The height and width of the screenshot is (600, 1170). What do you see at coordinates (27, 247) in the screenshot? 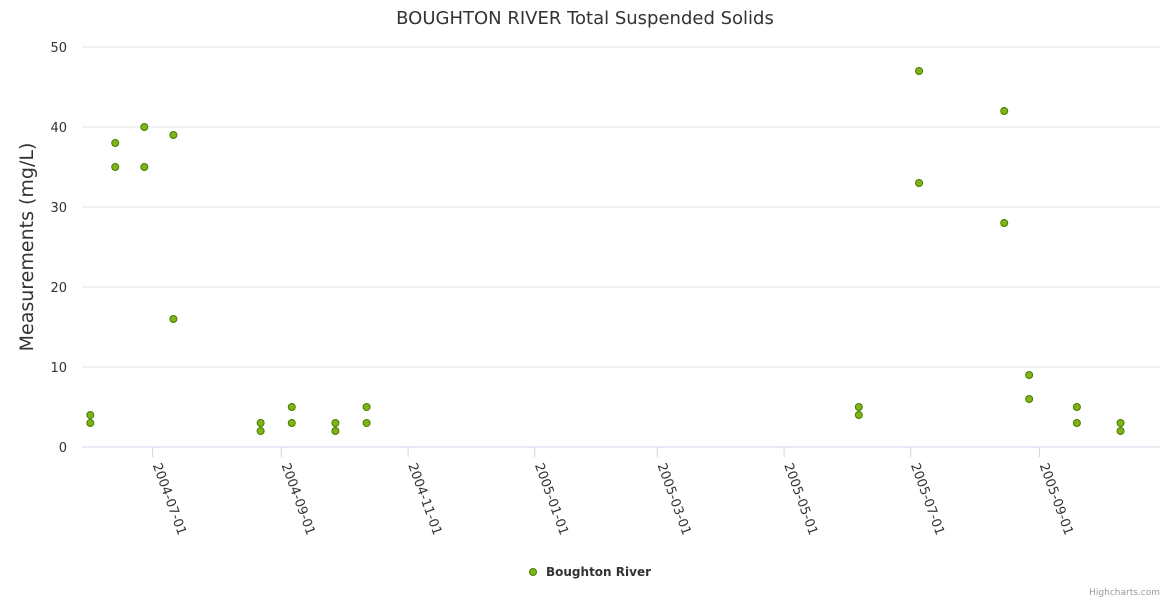
I see `y-axis-label: Measurements (mg/L)` at bounding box center [27, 247].